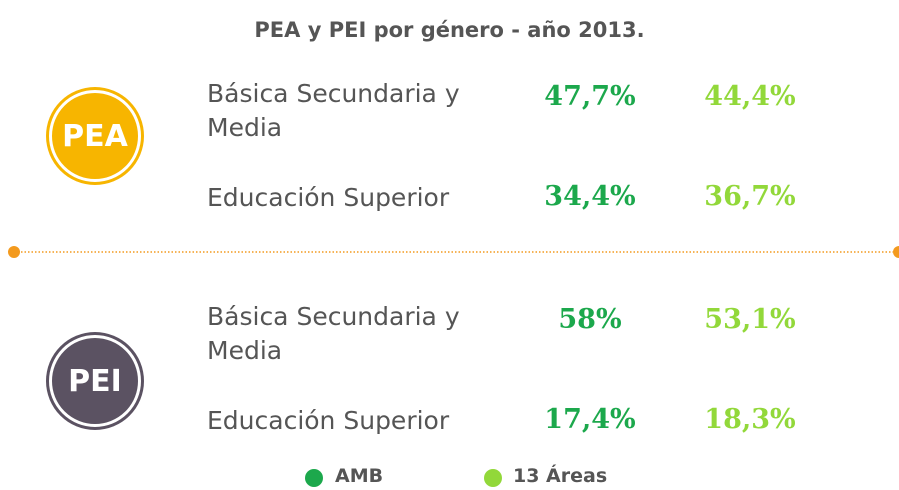 The height and width of the screenshot is (490, 899). Describe the element at coordinates (449, 30) in the screenshot. I see `title: PEA y PEI por género - año 2013.` at that location.